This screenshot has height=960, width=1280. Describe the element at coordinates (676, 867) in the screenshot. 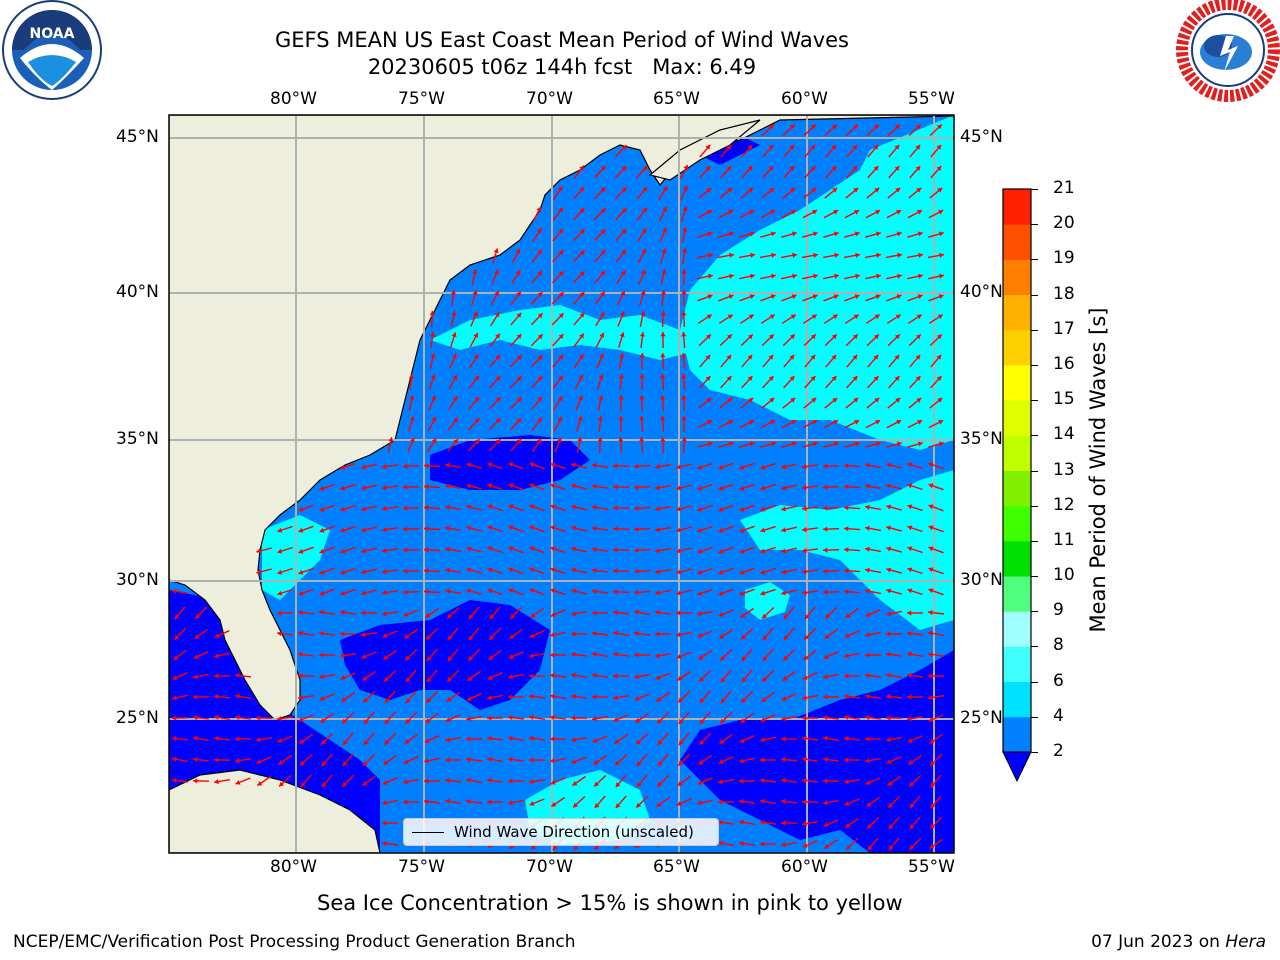

I see `lon-label-bottom-65w: 65°W` at that location.